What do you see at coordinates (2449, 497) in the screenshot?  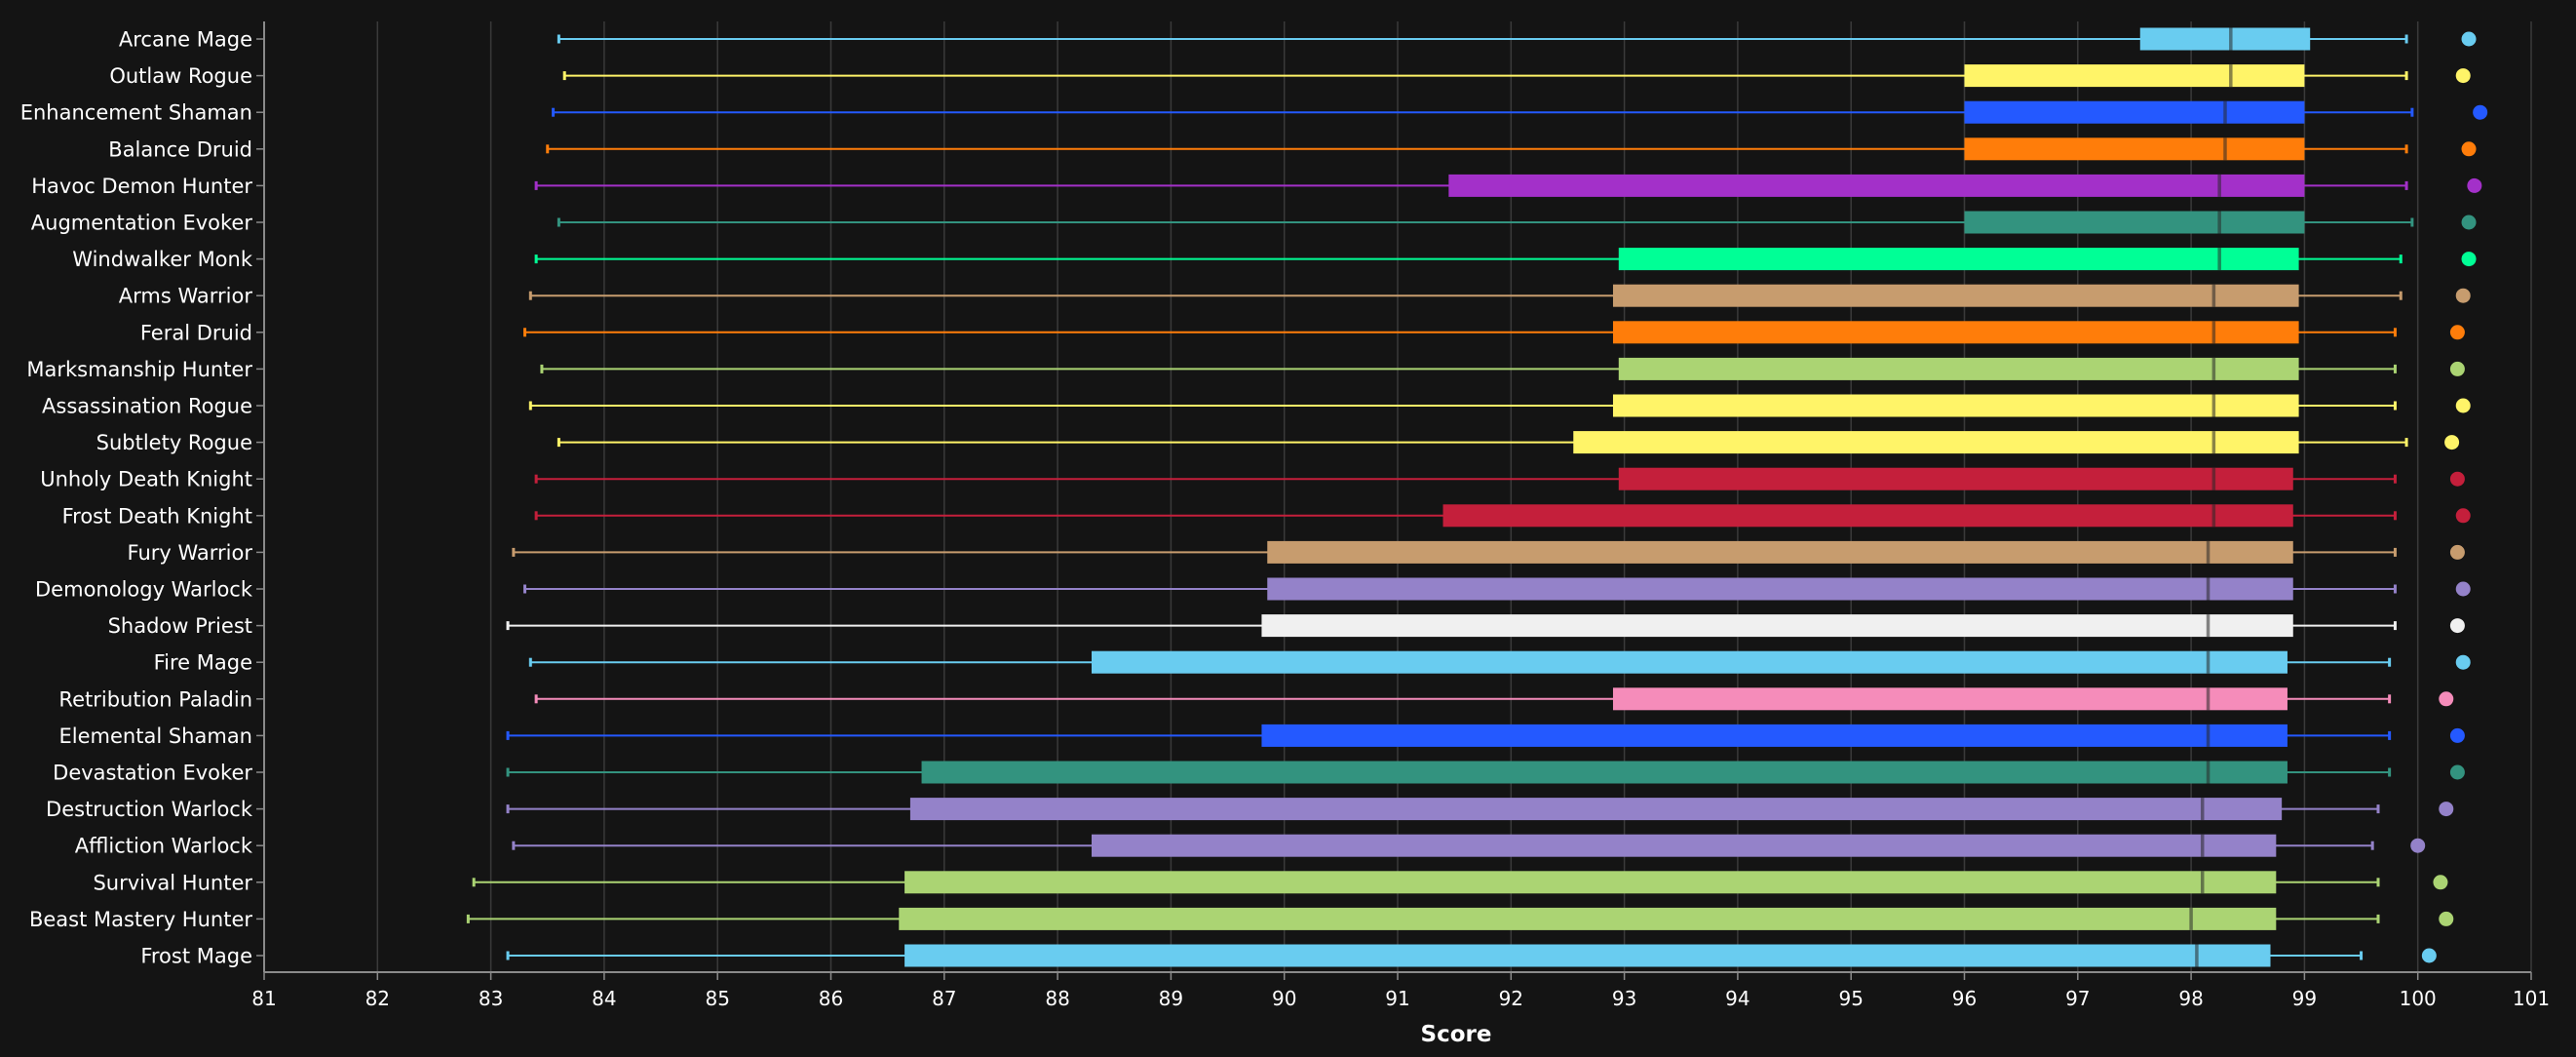 I see `points` at bounding box center [2449, 497].